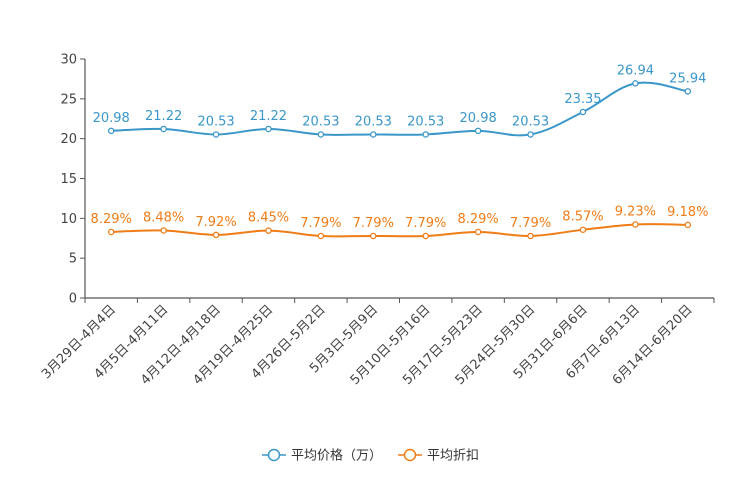 This screenshot has height=496, width=744. What do you see at coordinates (68, 139) in the screenshot?
I see `y-tick-label: 20` at bounding box center [68, 139].